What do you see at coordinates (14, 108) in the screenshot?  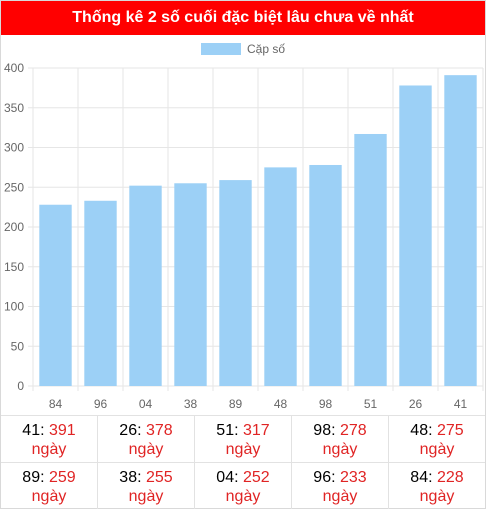 I see `y-tick-label: 350` at bounding box center [14, 108].